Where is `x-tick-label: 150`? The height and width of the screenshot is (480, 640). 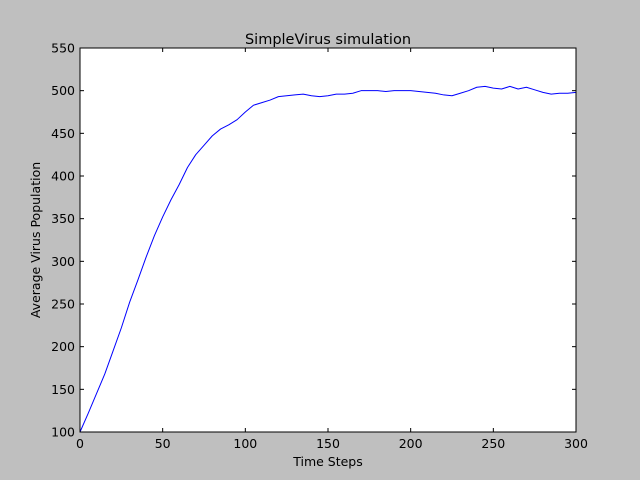
x-tick-label: 150 is located at coordinates (328, 443).